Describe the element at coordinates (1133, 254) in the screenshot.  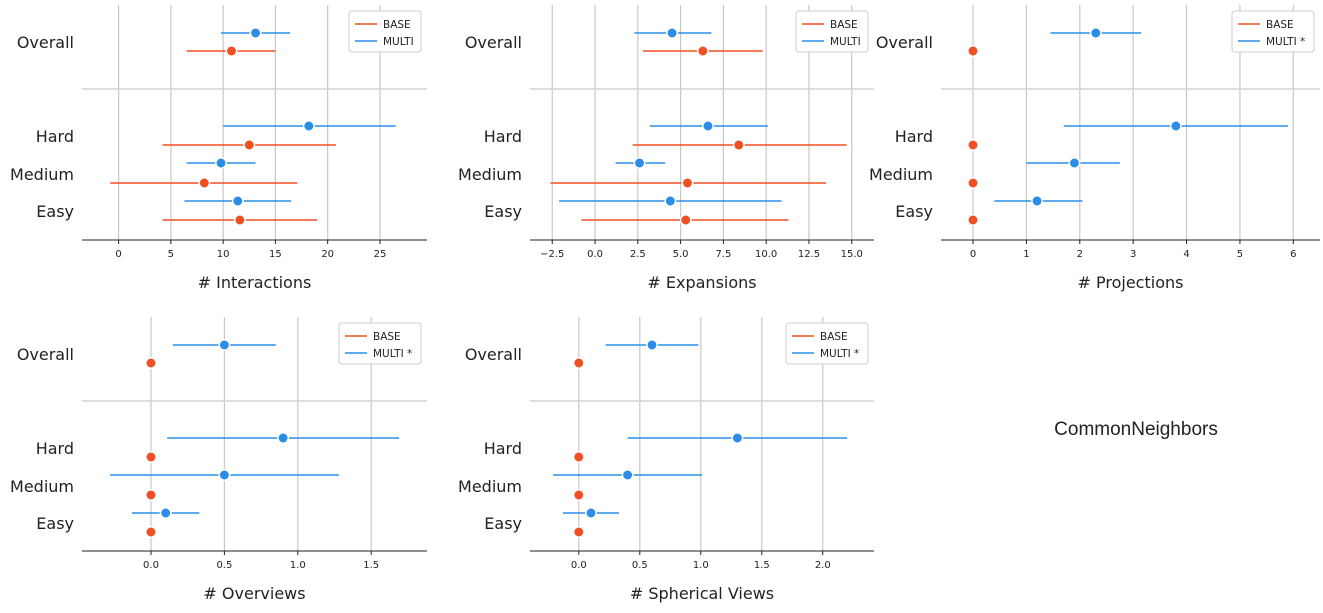
I see `x-tick-label: 3` at that location.